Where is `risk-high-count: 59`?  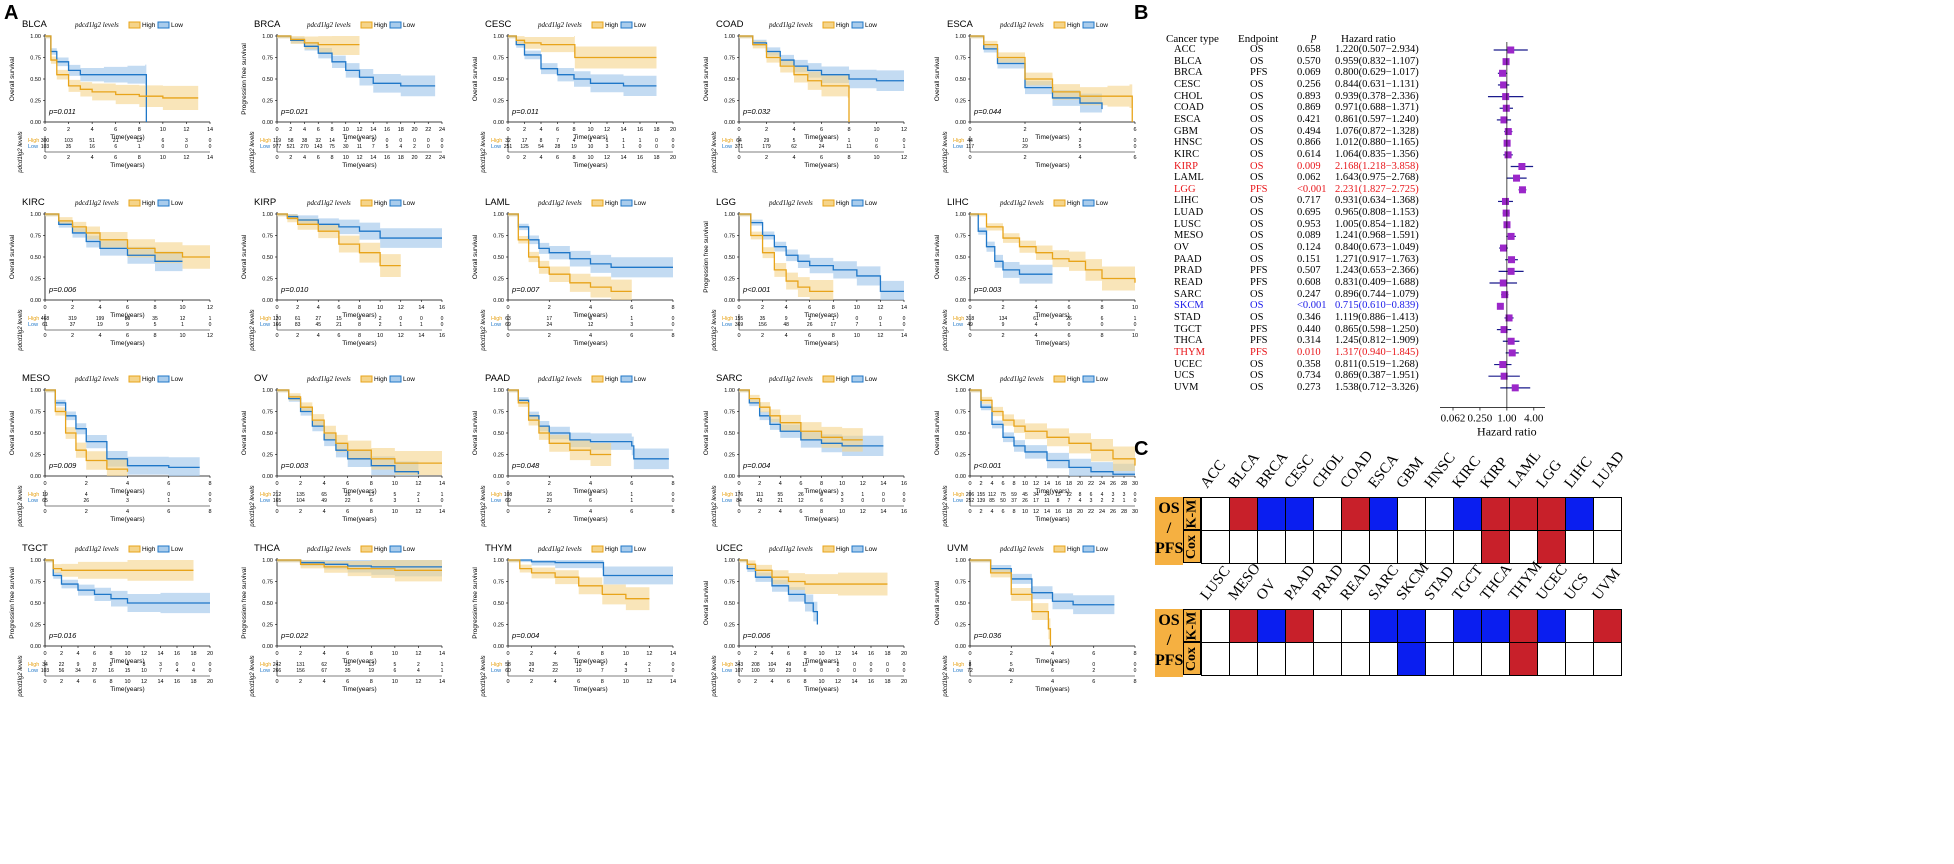
risk-high-count: 59 is located at coordinates (1014, 495).